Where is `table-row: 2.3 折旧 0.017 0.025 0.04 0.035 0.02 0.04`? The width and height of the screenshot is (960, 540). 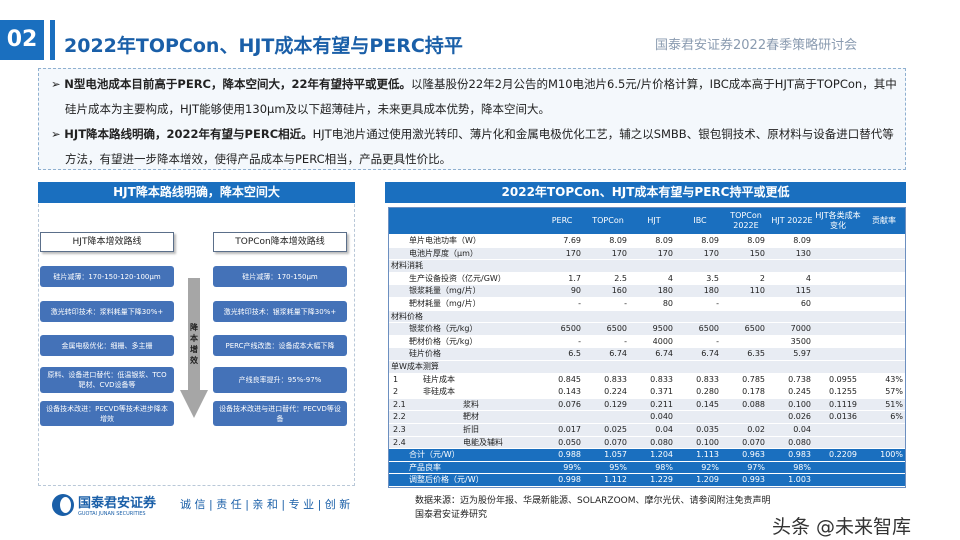 table-row: 2.3 折旧 0.017 0.025 0.04 0.035 0.02 0.04 is located at coordinates (647, 430).